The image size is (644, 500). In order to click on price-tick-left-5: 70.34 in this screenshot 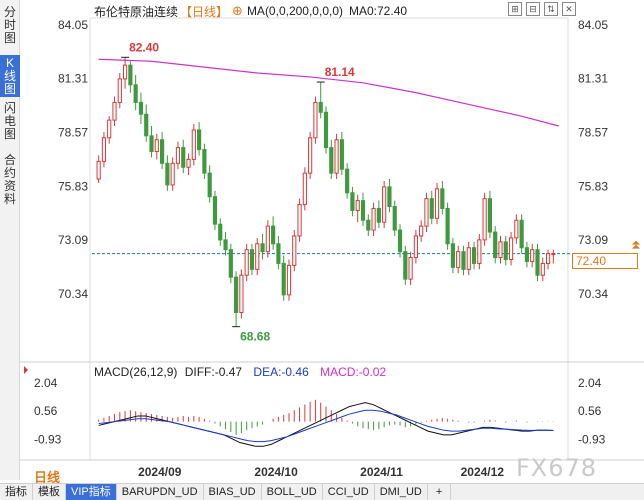, I will do `click(73, 294)`.